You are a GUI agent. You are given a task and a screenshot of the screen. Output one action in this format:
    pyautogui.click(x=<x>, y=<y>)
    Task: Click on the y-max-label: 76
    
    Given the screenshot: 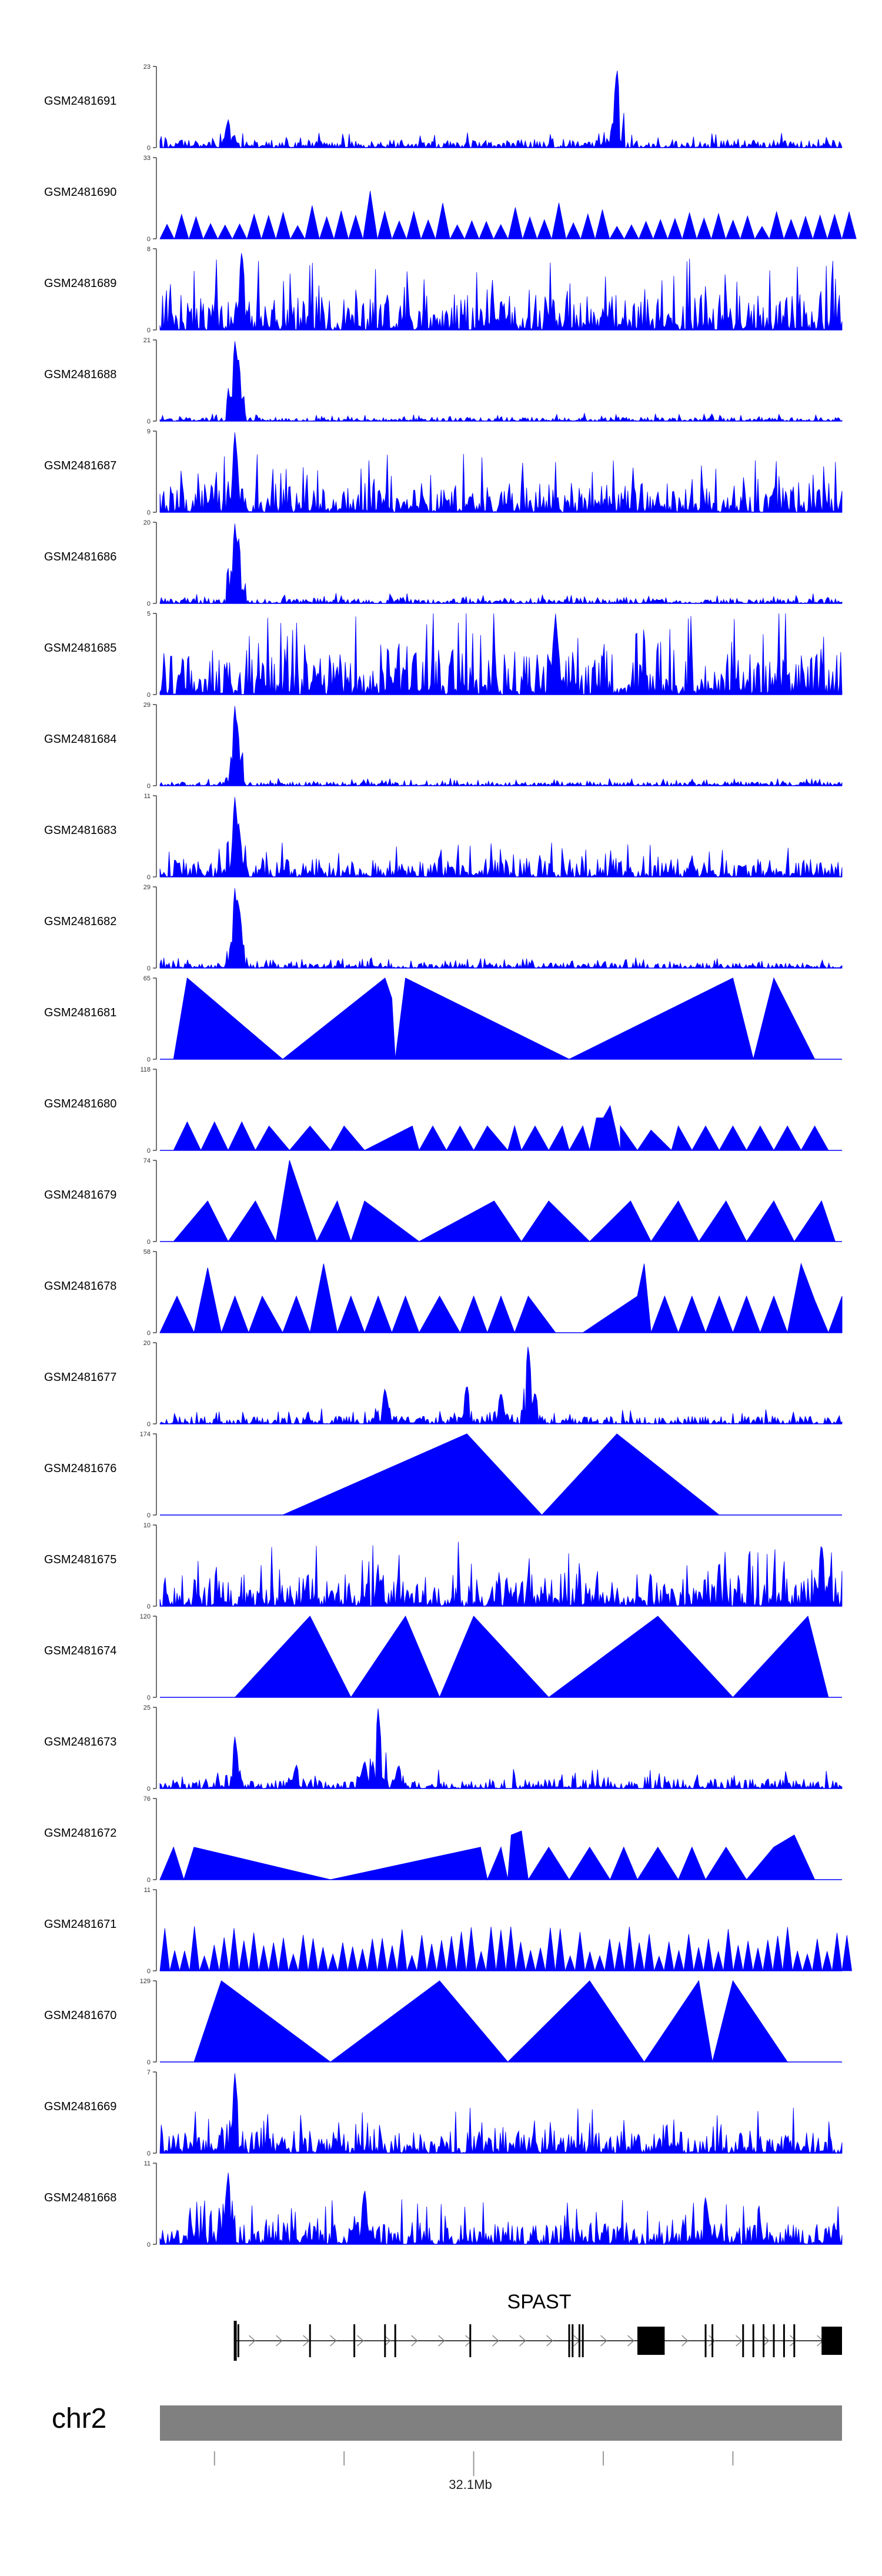 What is the action you would take?
    pyautogui.click(x=147, y=1799)
    